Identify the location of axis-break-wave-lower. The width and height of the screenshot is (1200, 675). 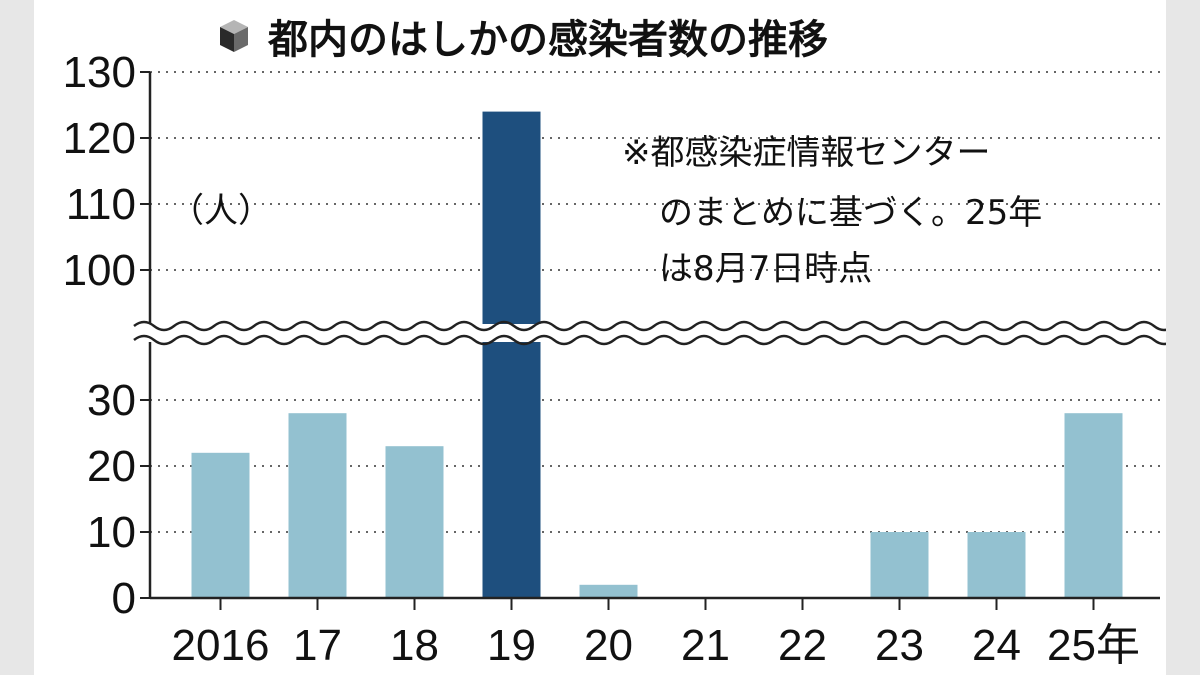
(649, 340).